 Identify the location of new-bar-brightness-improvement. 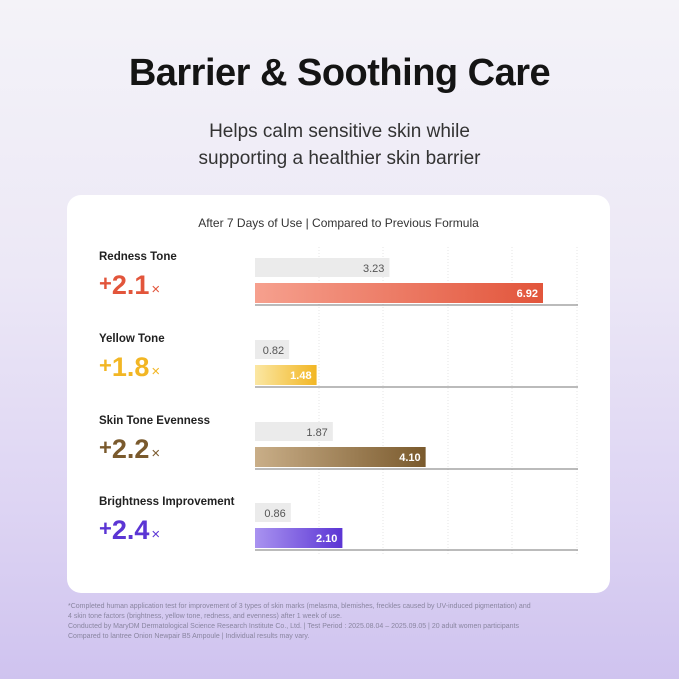
(299, 538).